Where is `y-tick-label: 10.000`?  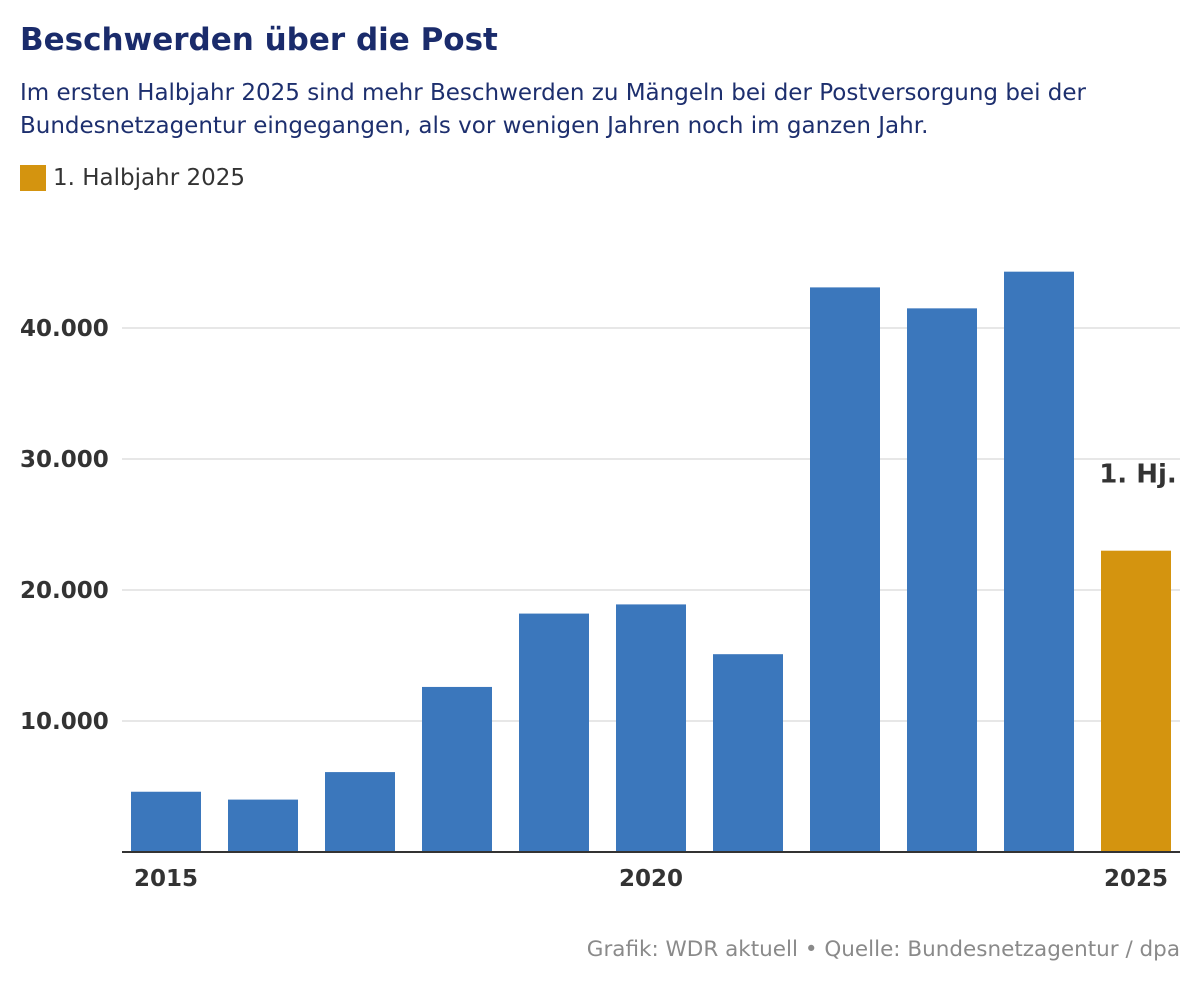
y-tick-label: 10.000 is located at coordinates (64, 722).